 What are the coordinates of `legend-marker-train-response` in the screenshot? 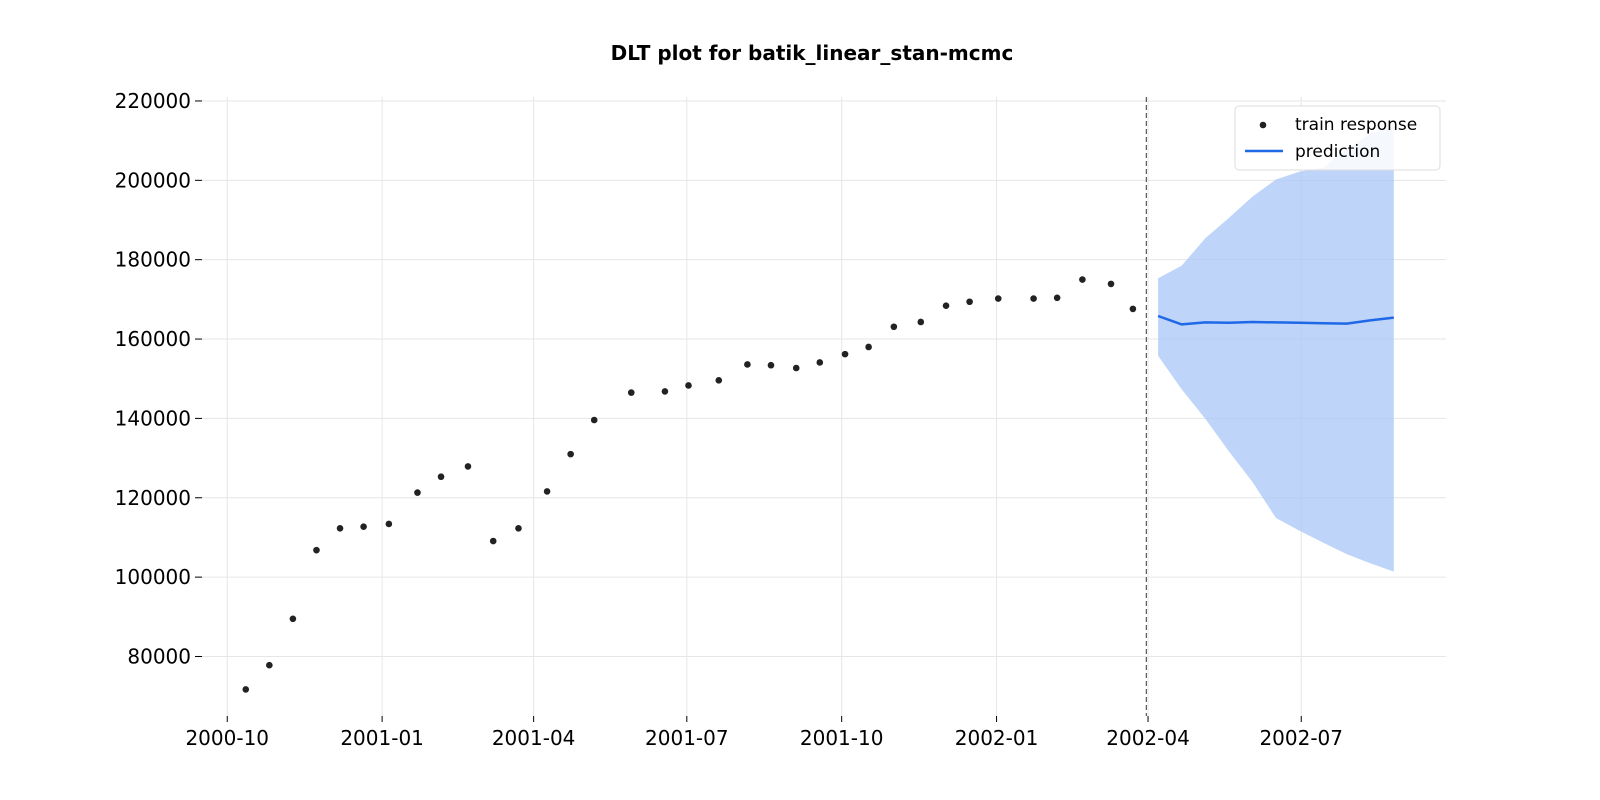 It's located at (1263, 125).